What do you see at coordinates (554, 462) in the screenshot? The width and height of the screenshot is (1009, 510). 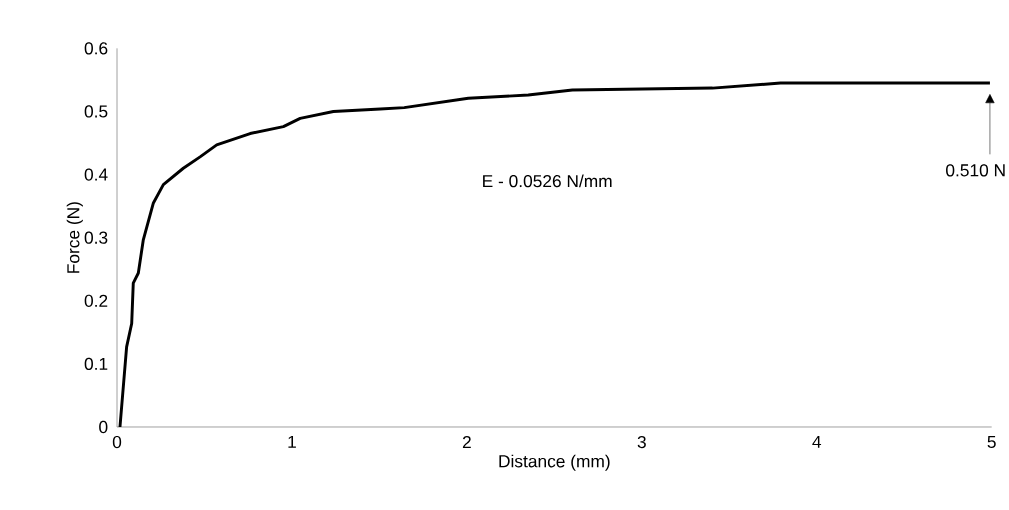 I see `x-axis-title: Distance (mm)` at bounding box center [554, 462].